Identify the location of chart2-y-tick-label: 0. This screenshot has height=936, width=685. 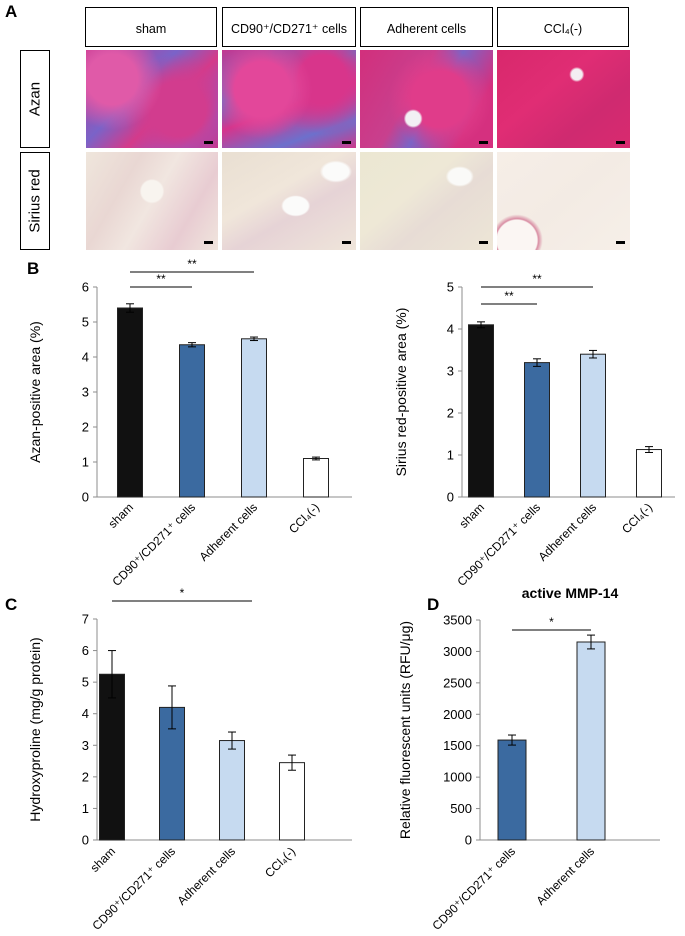
(85, 840).